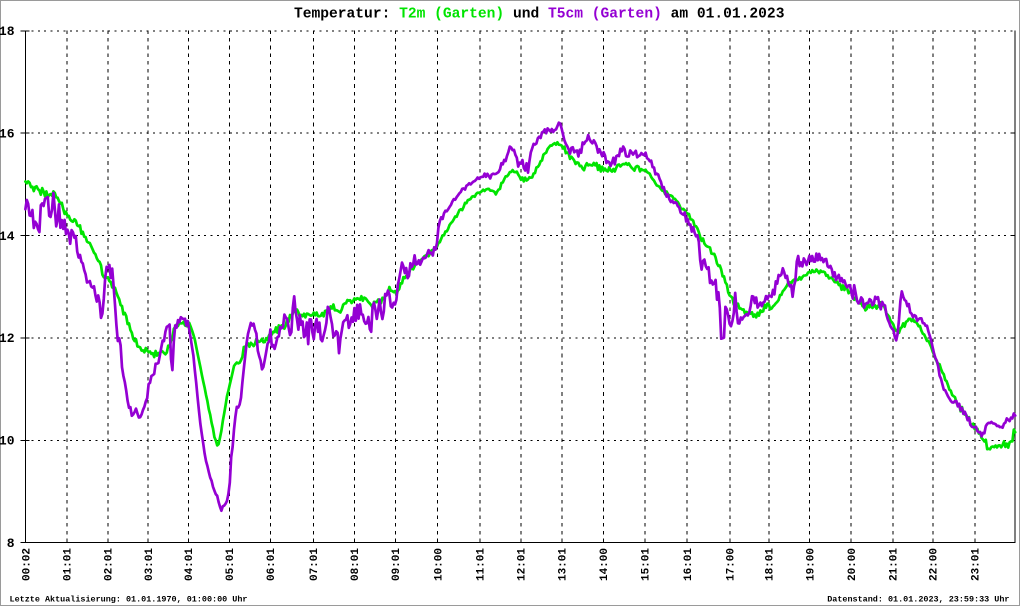 This screenshot has height=611, width=1020. I want to click on svg-text: 18, so click(7, 31).